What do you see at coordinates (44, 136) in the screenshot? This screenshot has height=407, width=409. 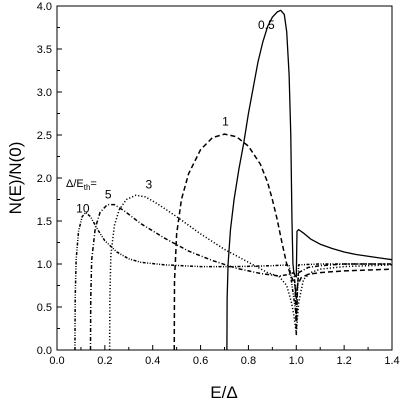 I see `y-tick-label: 2.5` at bounding box center [44, 136].